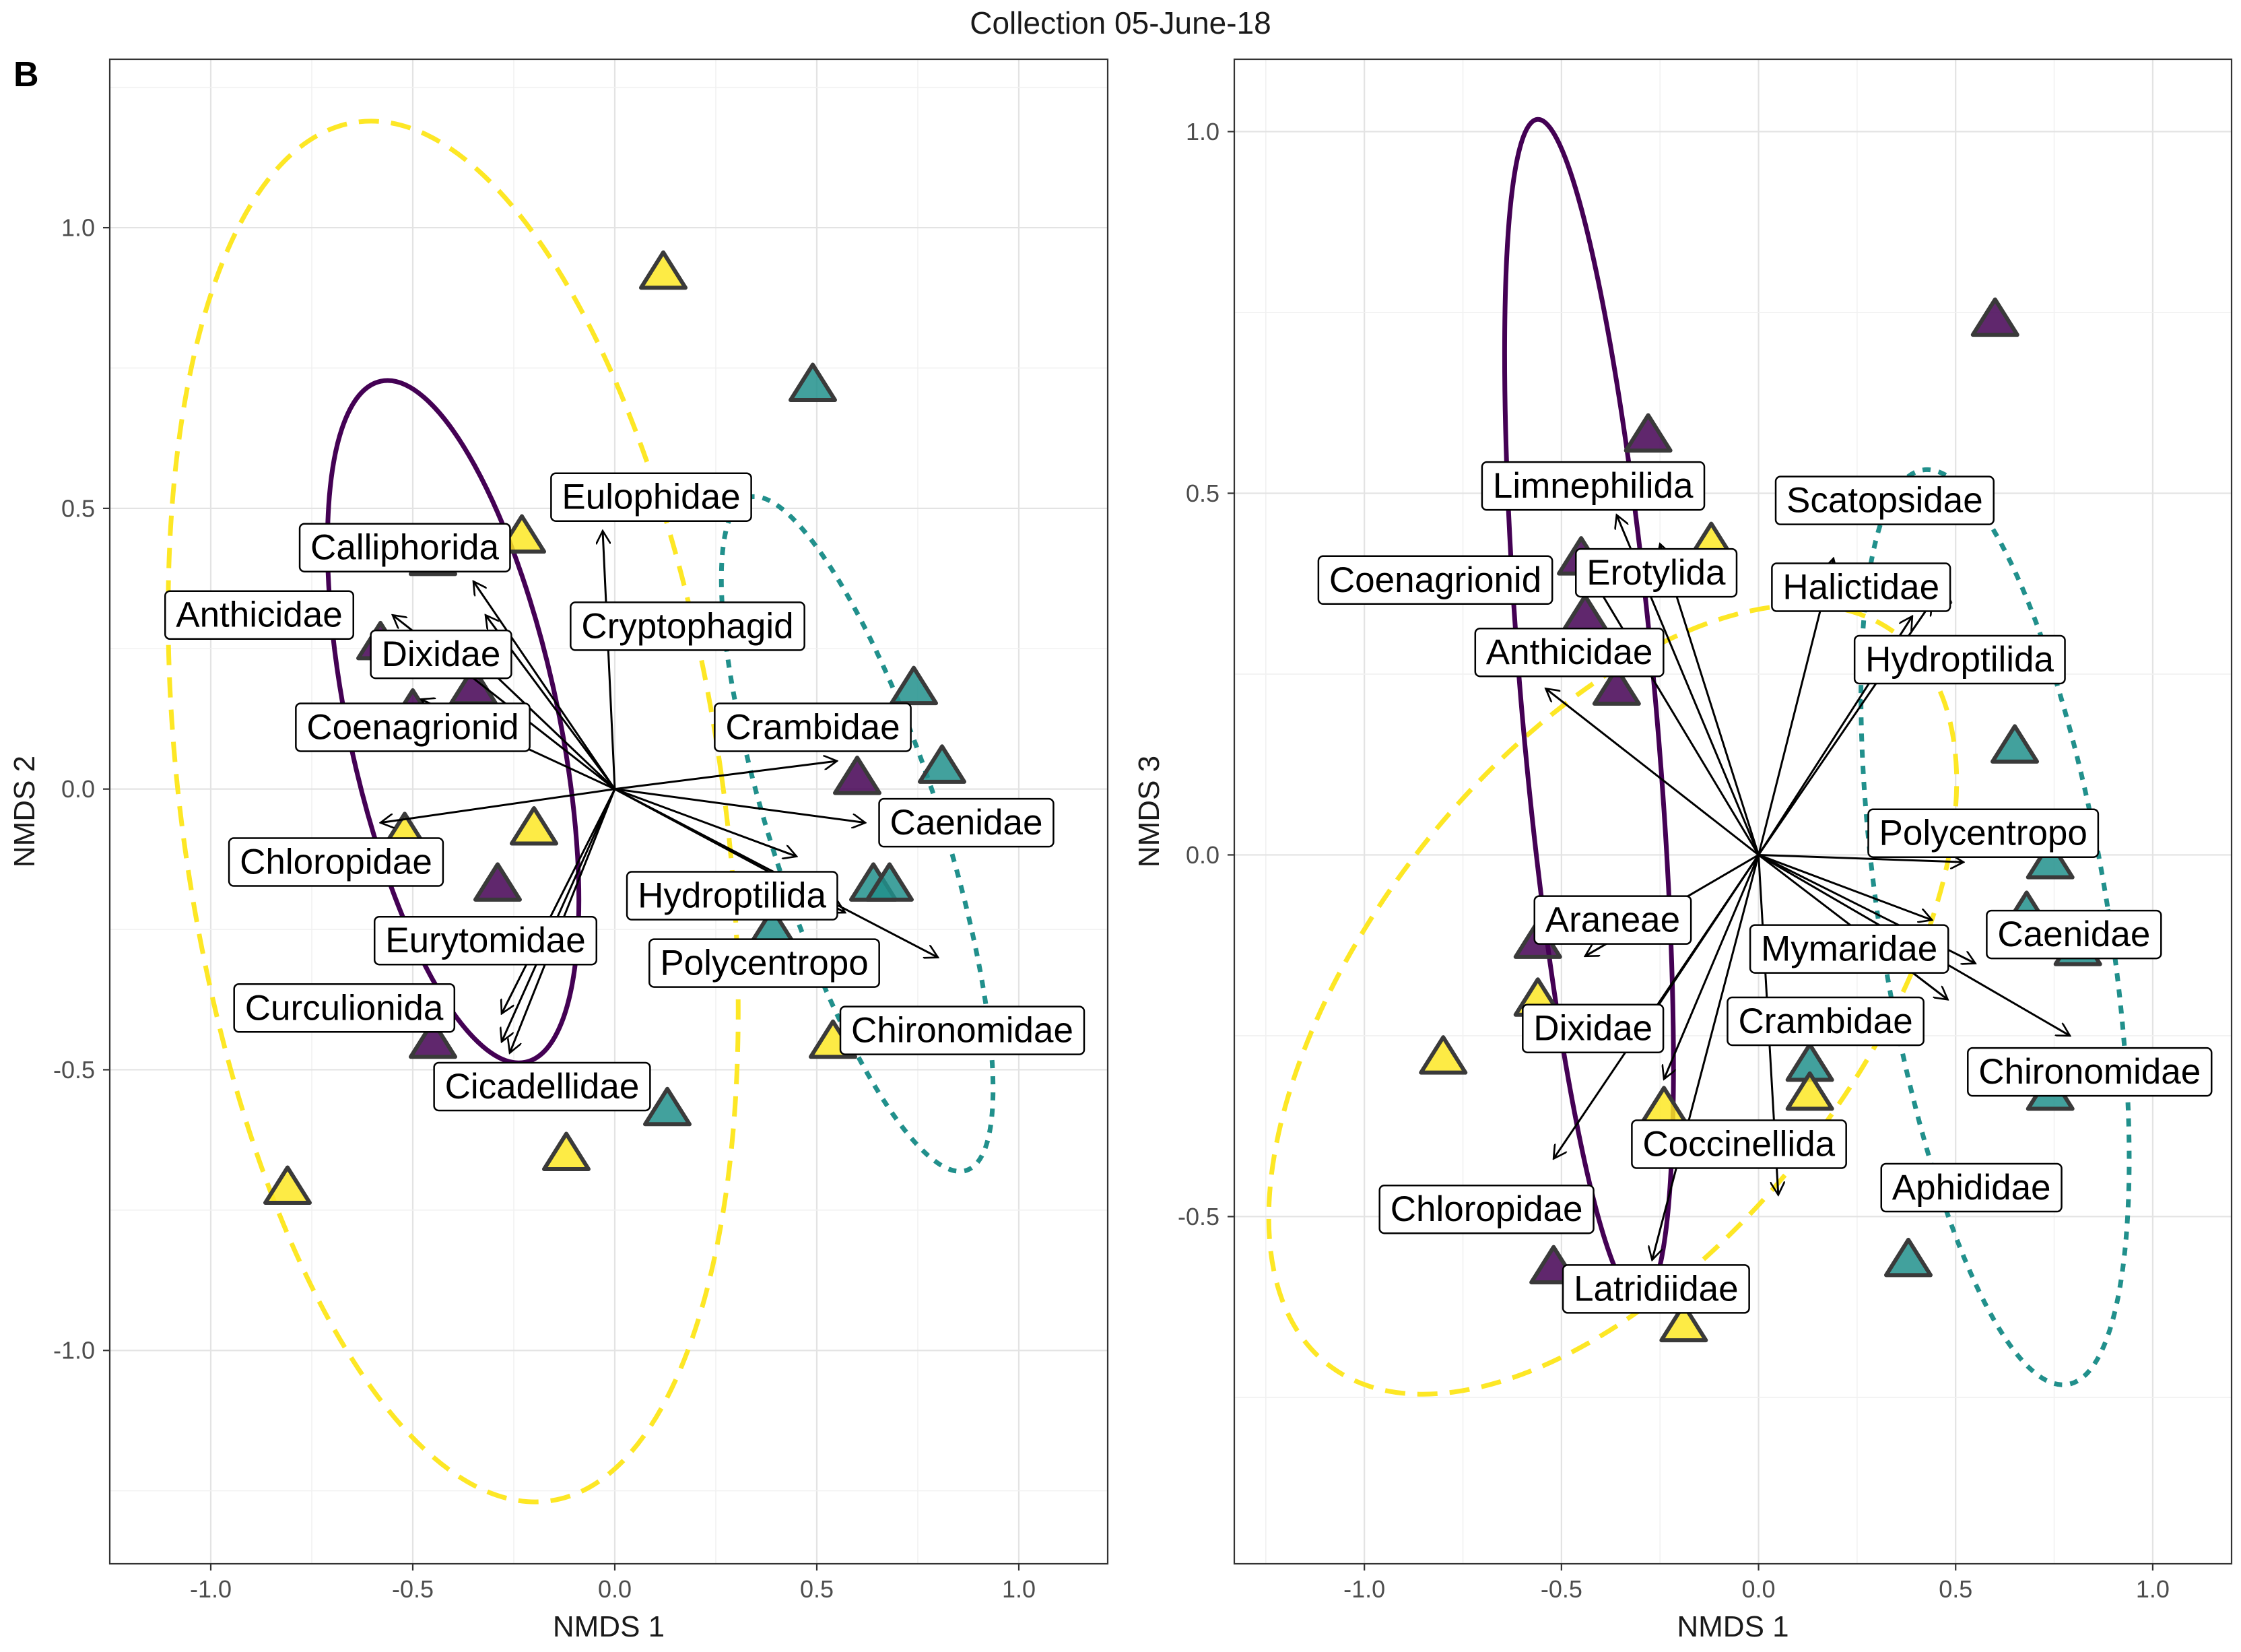 The height and width of the screenshot is (1652, 2241). I want to click on vector-label: Araneae, so click(1612, 920).